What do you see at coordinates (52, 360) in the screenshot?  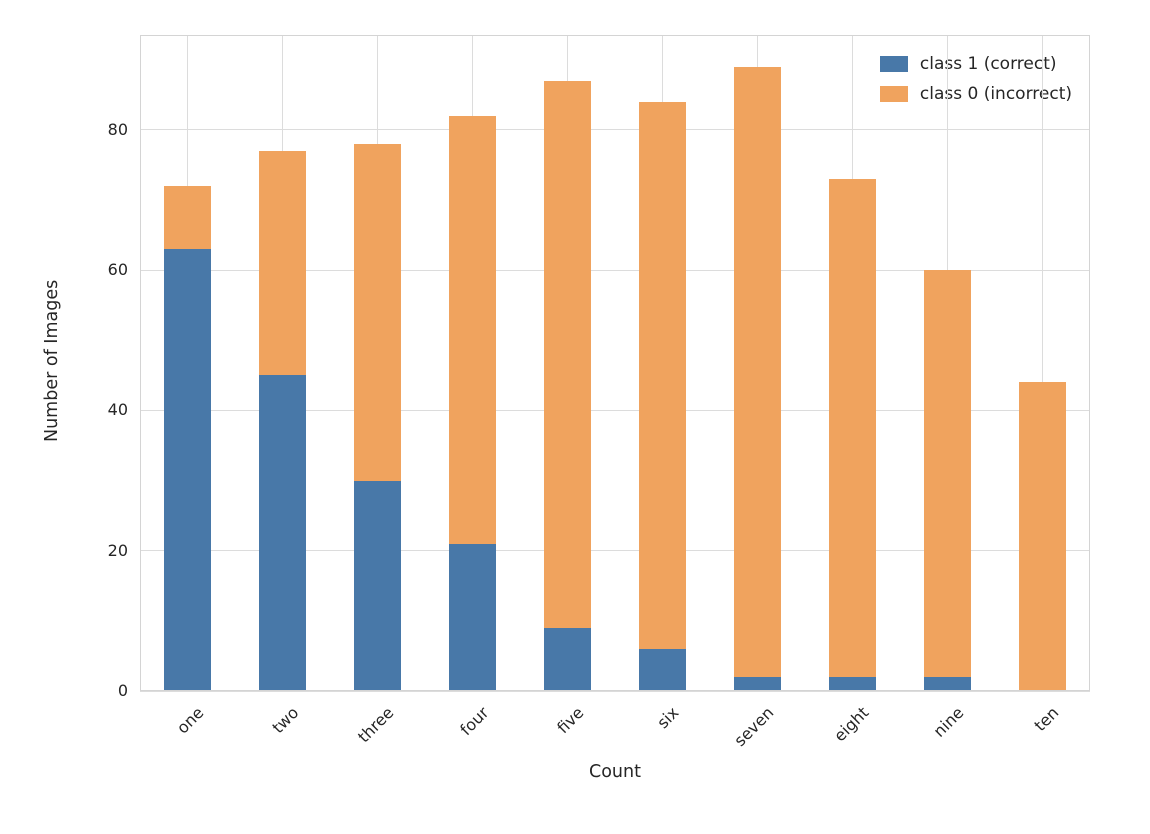 I see `y-axis-label: Number of Images` at bounding box center [52, 360].